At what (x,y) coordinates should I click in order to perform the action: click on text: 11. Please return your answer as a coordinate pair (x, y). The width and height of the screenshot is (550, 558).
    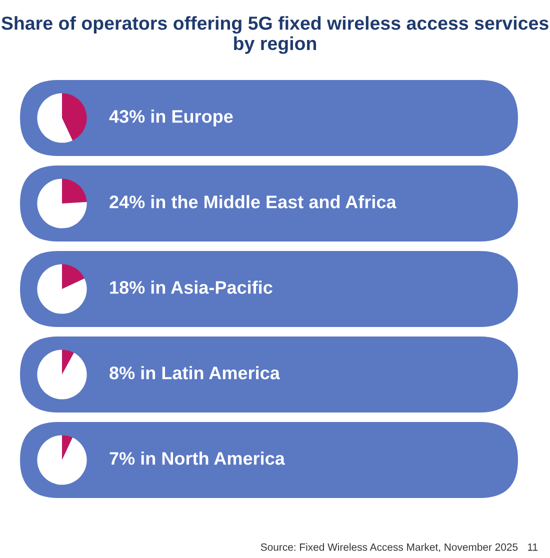
    Looking at the image, I should click on (533, 547).